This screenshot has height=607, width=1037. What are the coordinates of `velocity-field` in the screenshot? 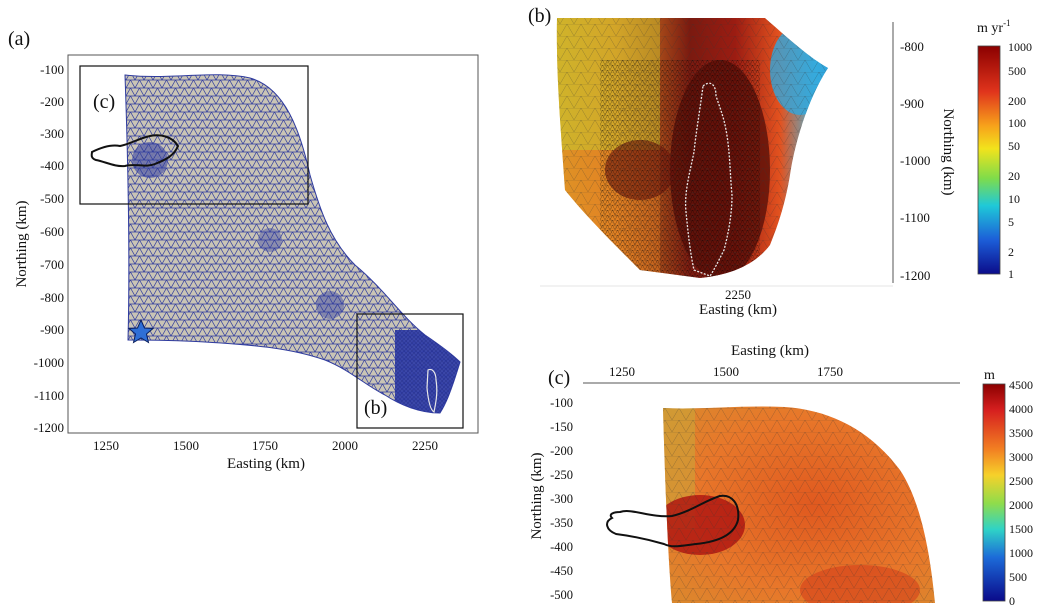 It's located at (692, 148).